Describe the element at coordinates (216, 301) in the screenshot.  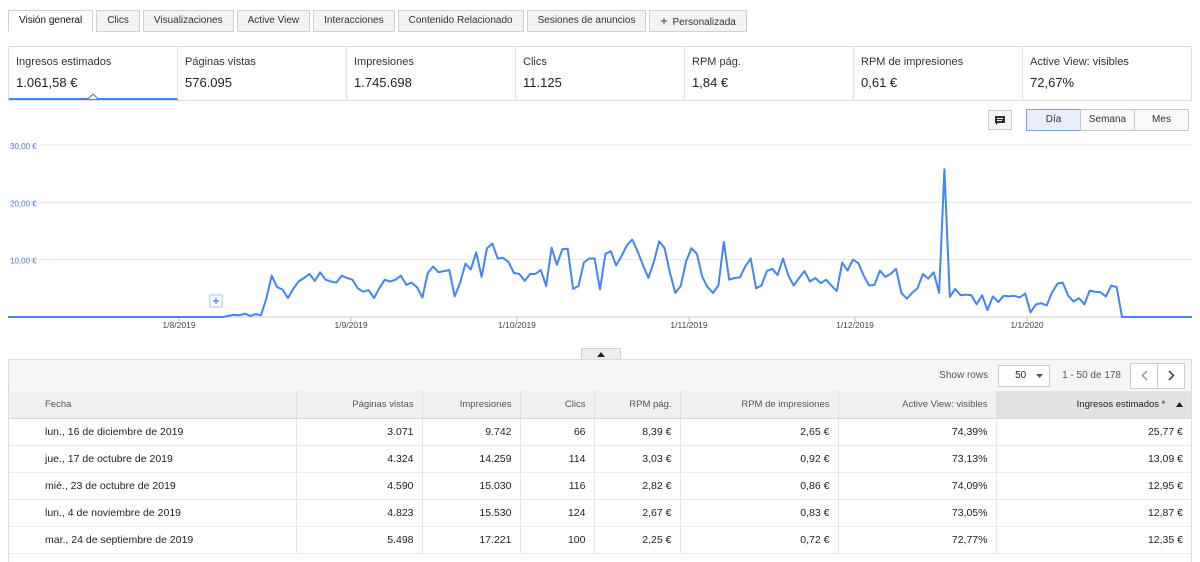
I see `annotation-marker-icon` at that location.